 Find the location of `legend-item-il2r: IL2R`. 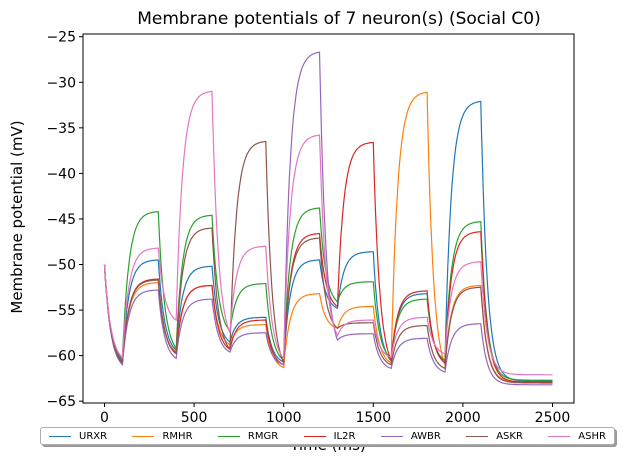

legend-item-il2r: IL2R is located at coordinates (329, 436).